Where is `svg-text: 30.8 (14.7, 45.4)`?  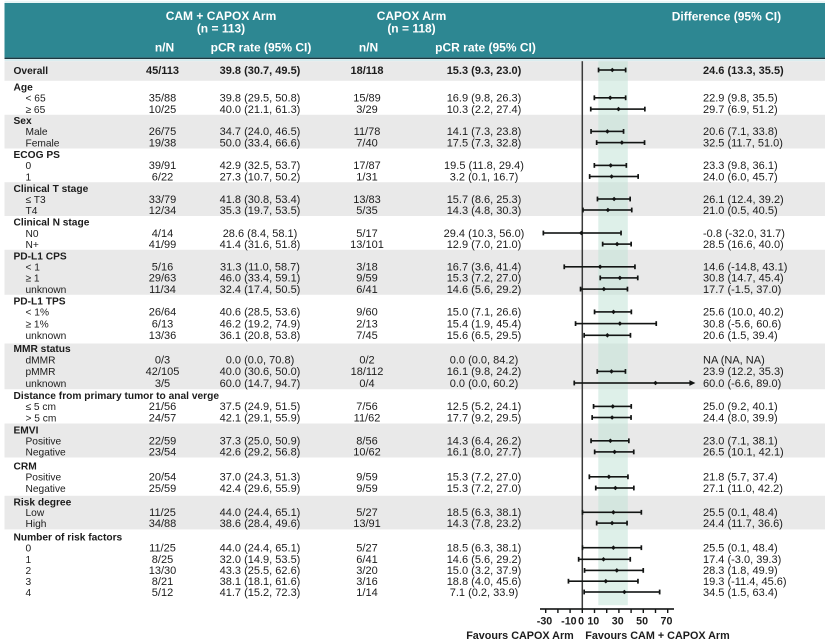
svg-text: 30.8 (14.7, 45.4) is located at coordinates (743, 279).